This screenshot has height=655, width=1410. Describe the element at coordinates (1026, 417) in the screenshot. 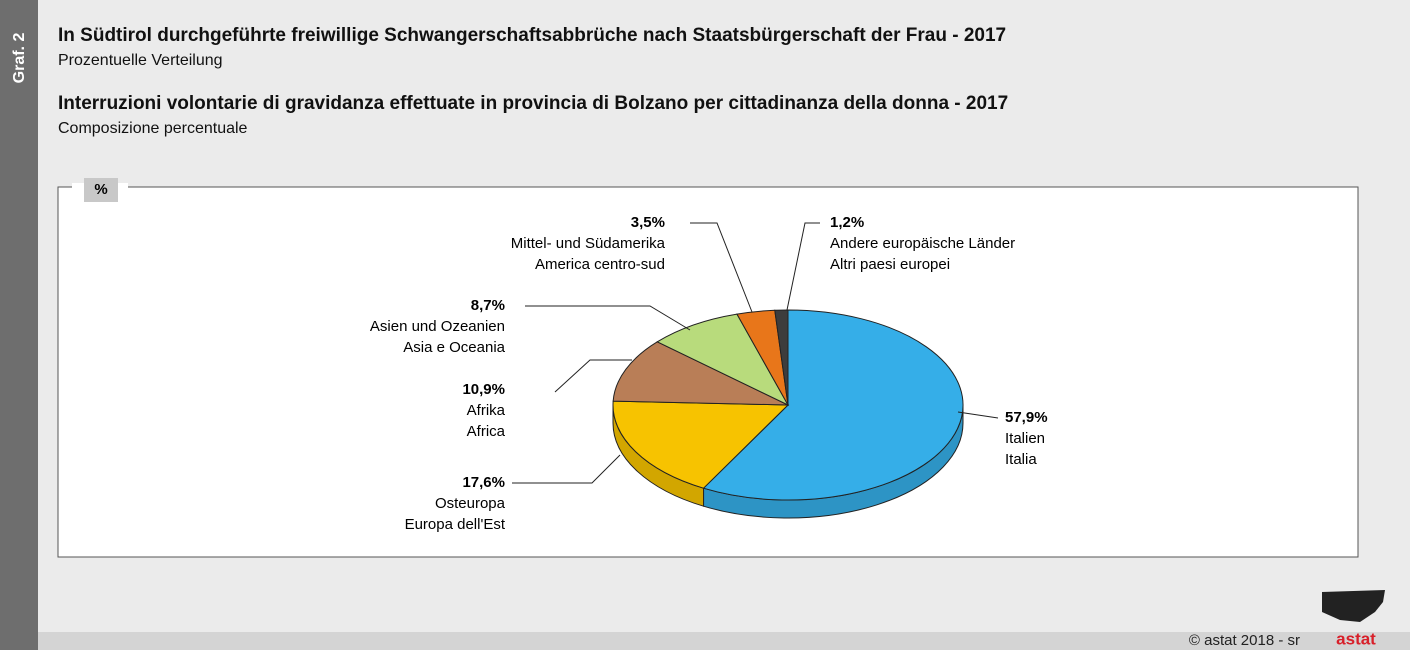

I see `value-label: 57,9%` at that location.